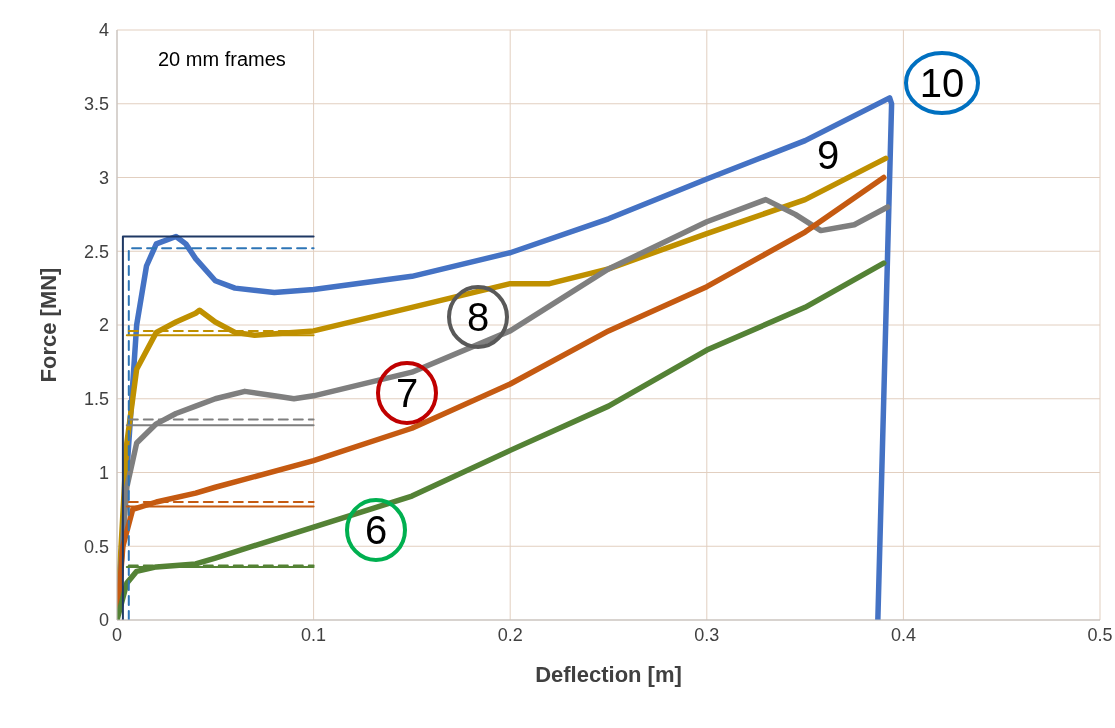  What do you see at coordinates (828, 155) in the screenshot?
I see `annotation: 9` at bounding box center [828, 155].